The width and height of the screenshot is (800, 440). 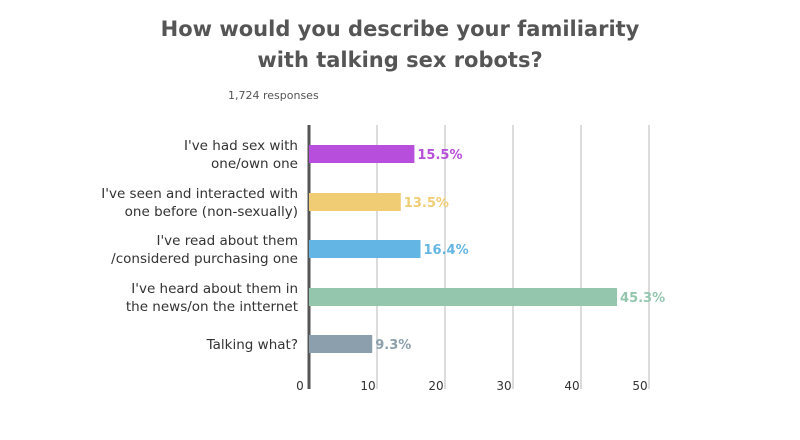 I want to click on category-label: I've seen and interacted with, so click(x=199, y=194).